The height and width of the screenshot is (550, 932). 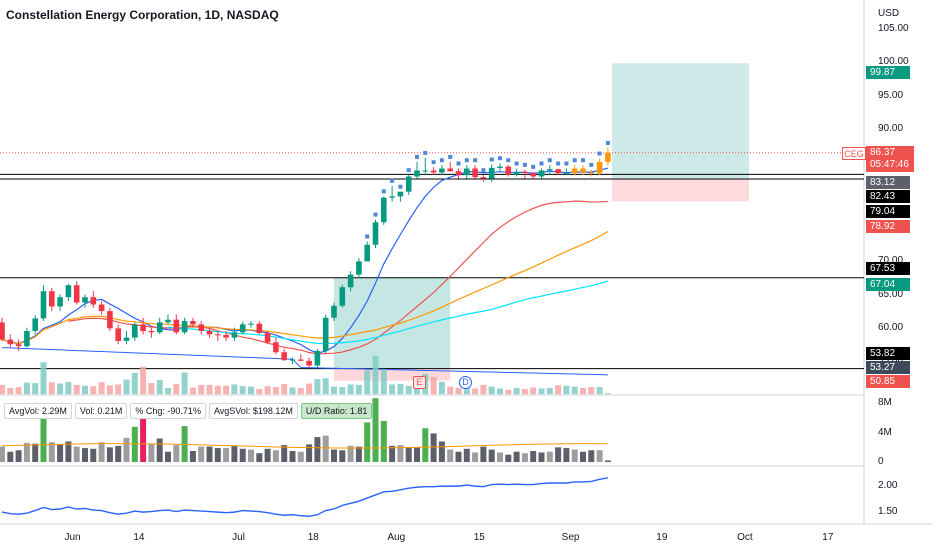 What do you see at coordinates (419, 382) in the screenshot?
I see `earnings-marker: E` at bounding box center [419, 382].